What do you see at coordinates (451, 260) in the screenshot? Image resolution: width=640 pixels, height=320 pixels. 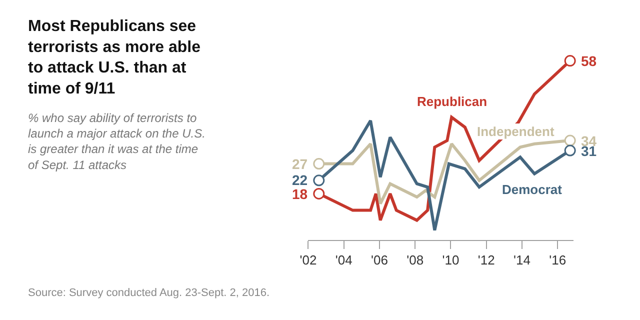 I see `x-tick-label: '10` at bounding box center [451, 260].